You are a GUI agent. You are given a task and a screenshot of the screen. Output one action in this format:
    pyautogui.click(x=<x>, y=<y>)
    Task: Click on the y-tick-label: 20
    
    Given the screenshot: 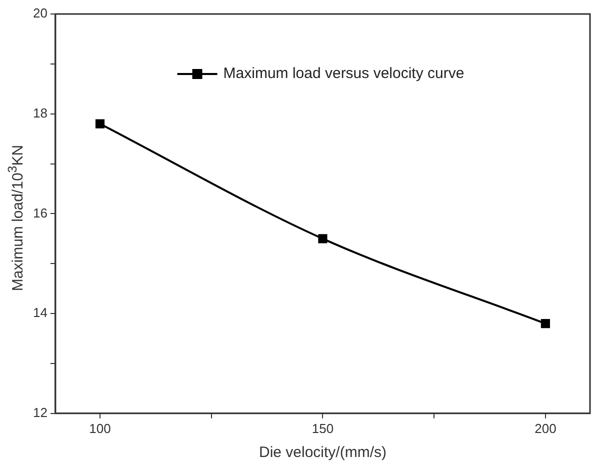 What is the action you would take?
    pyautogui.click(x=40, y=13)
    